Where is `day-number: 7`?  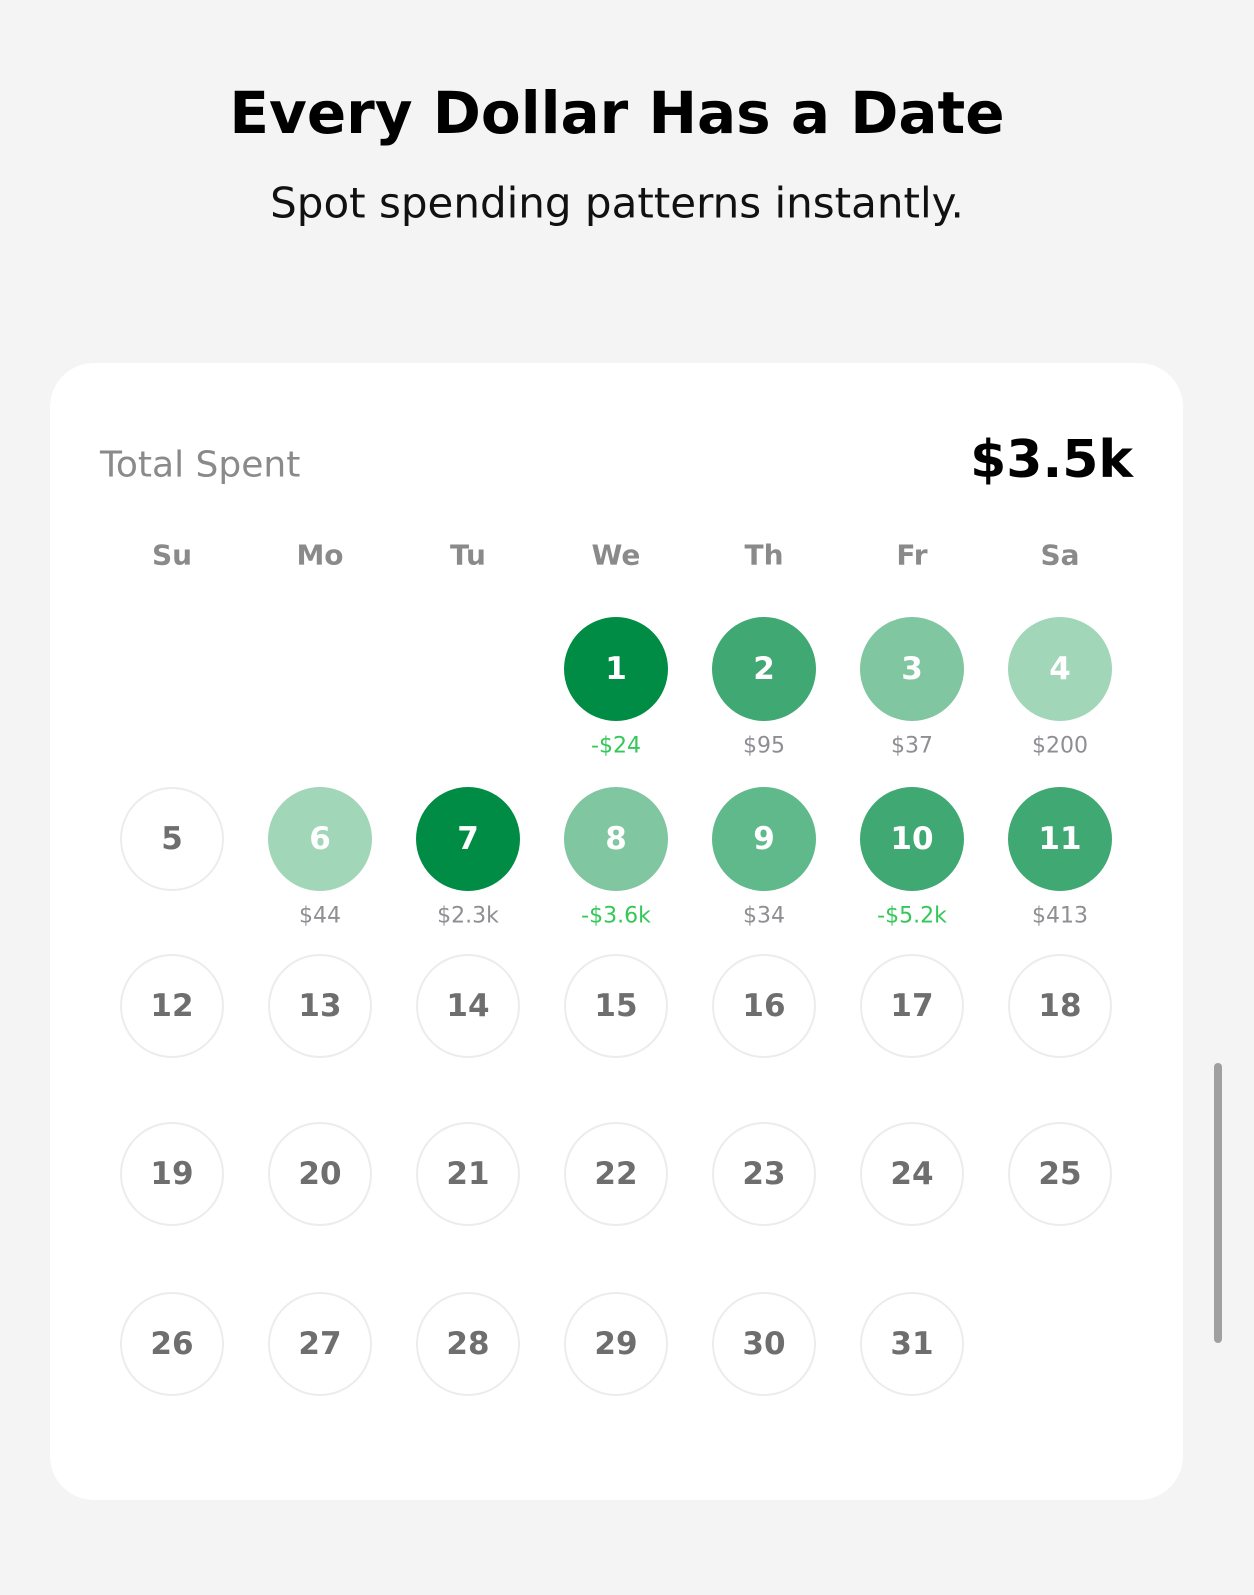
day-number: 7 is located at coordinates (468, 839).